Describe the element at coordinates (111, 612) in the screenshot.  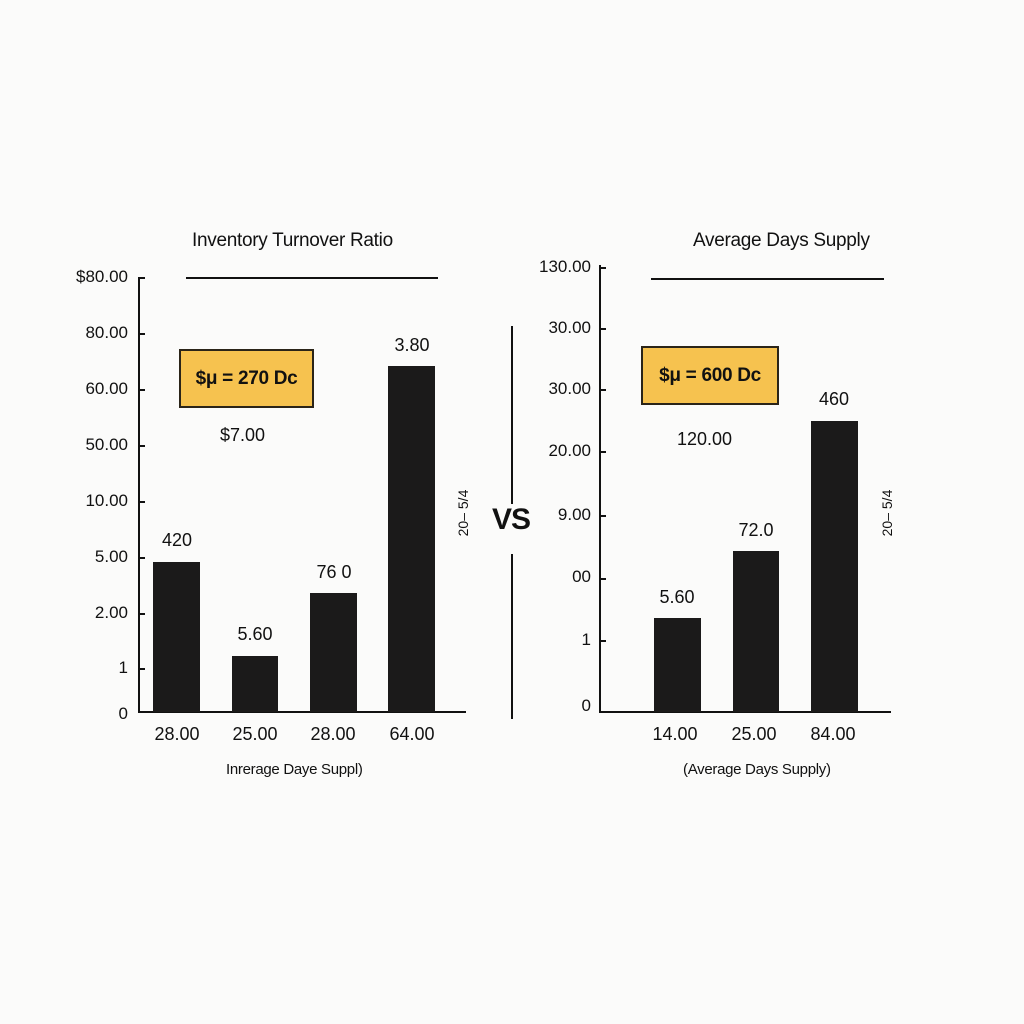
I see `left-y-tick-label: 2.00` at that location.